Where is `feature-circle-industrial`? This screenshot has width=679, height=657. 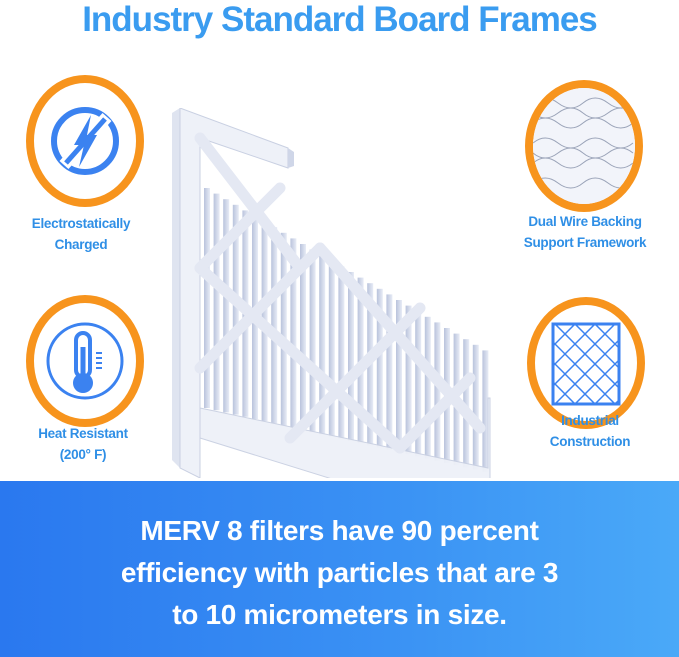
feature-circle-industrial is located at coordinates (586, 363).